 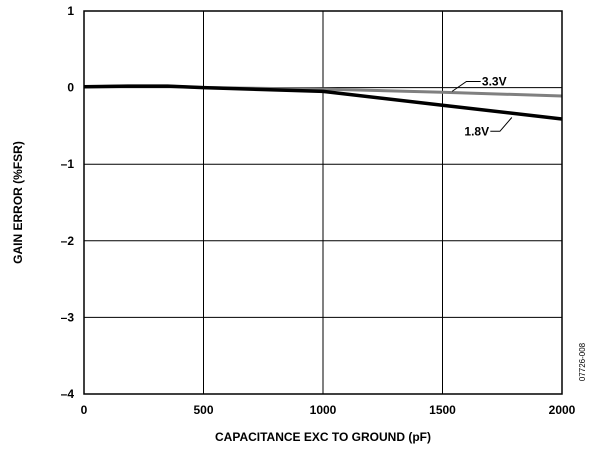 What do you see at coordinates (68, 202) in the screenshot?
I see `y-axis-ticks: 1 0 –1 –2 –3 –4` at bounding box center [68, 202].